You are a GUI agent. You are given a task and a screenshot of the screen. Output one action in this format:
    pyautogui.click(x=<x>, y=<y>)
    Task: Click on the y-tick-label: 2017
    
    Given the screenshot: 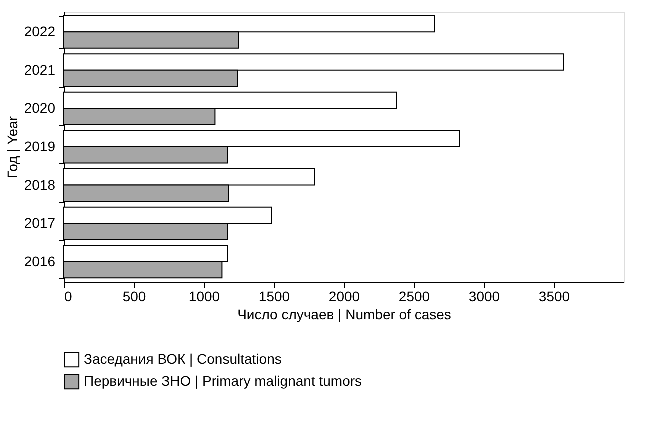 What is the action you would take?
    pyautogui.click(x=40, y=223)
    